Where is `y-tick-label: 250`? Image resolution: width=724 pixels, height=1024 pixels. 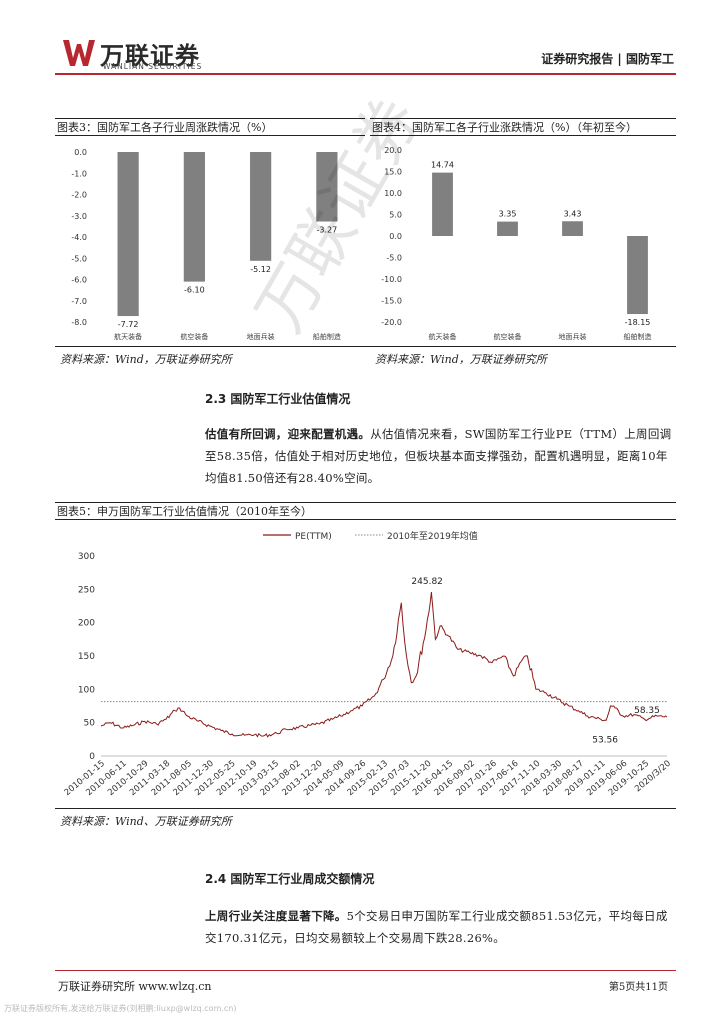
y-tick-label: 250 is located at coordinates (86, 590).